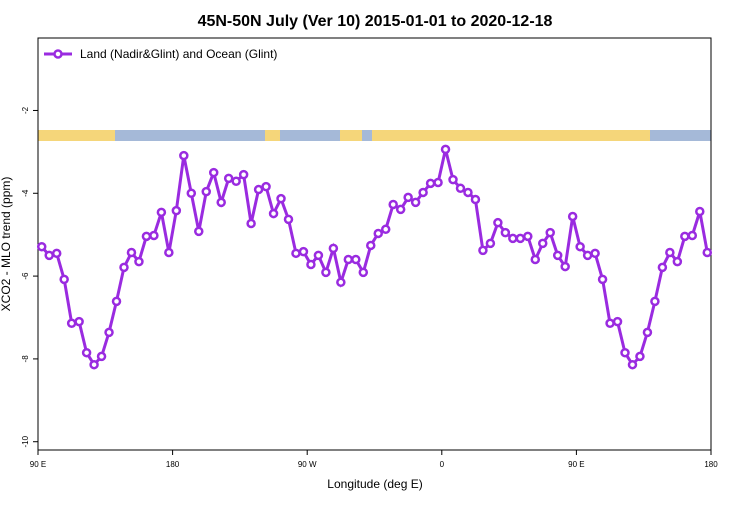 The image size is (750, 505). Describe the element at coordinates (25, 359) in the screenshot. I see `y-tick-label: -8` at that location.